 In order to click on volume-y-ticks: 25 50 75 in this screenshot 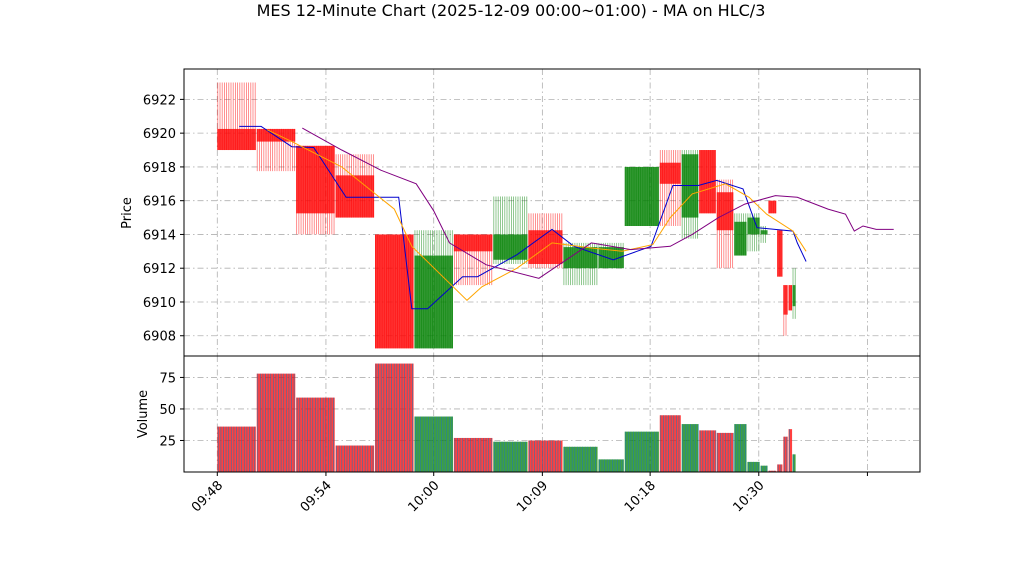, I will do `click(171, 410)`.